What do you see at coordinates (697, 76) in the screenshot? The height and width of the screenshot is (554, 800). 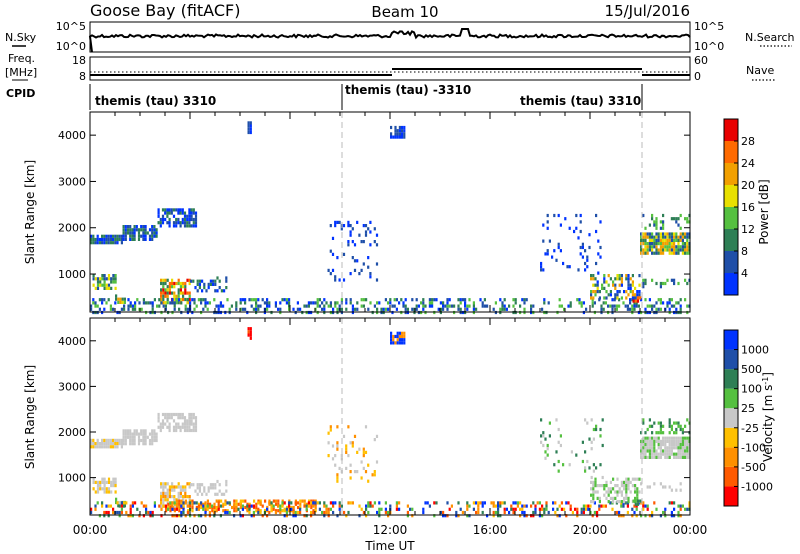 I see `nave-tick-bottom: 0` at bounding box center [697, 76].